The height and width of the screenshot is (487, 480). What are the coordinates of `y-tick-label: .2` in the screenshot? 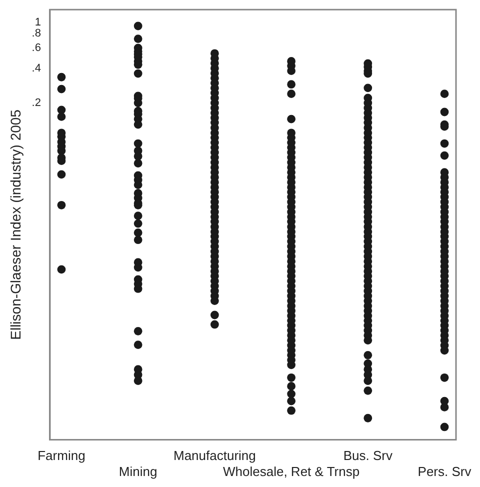 It's located at (36, 102).